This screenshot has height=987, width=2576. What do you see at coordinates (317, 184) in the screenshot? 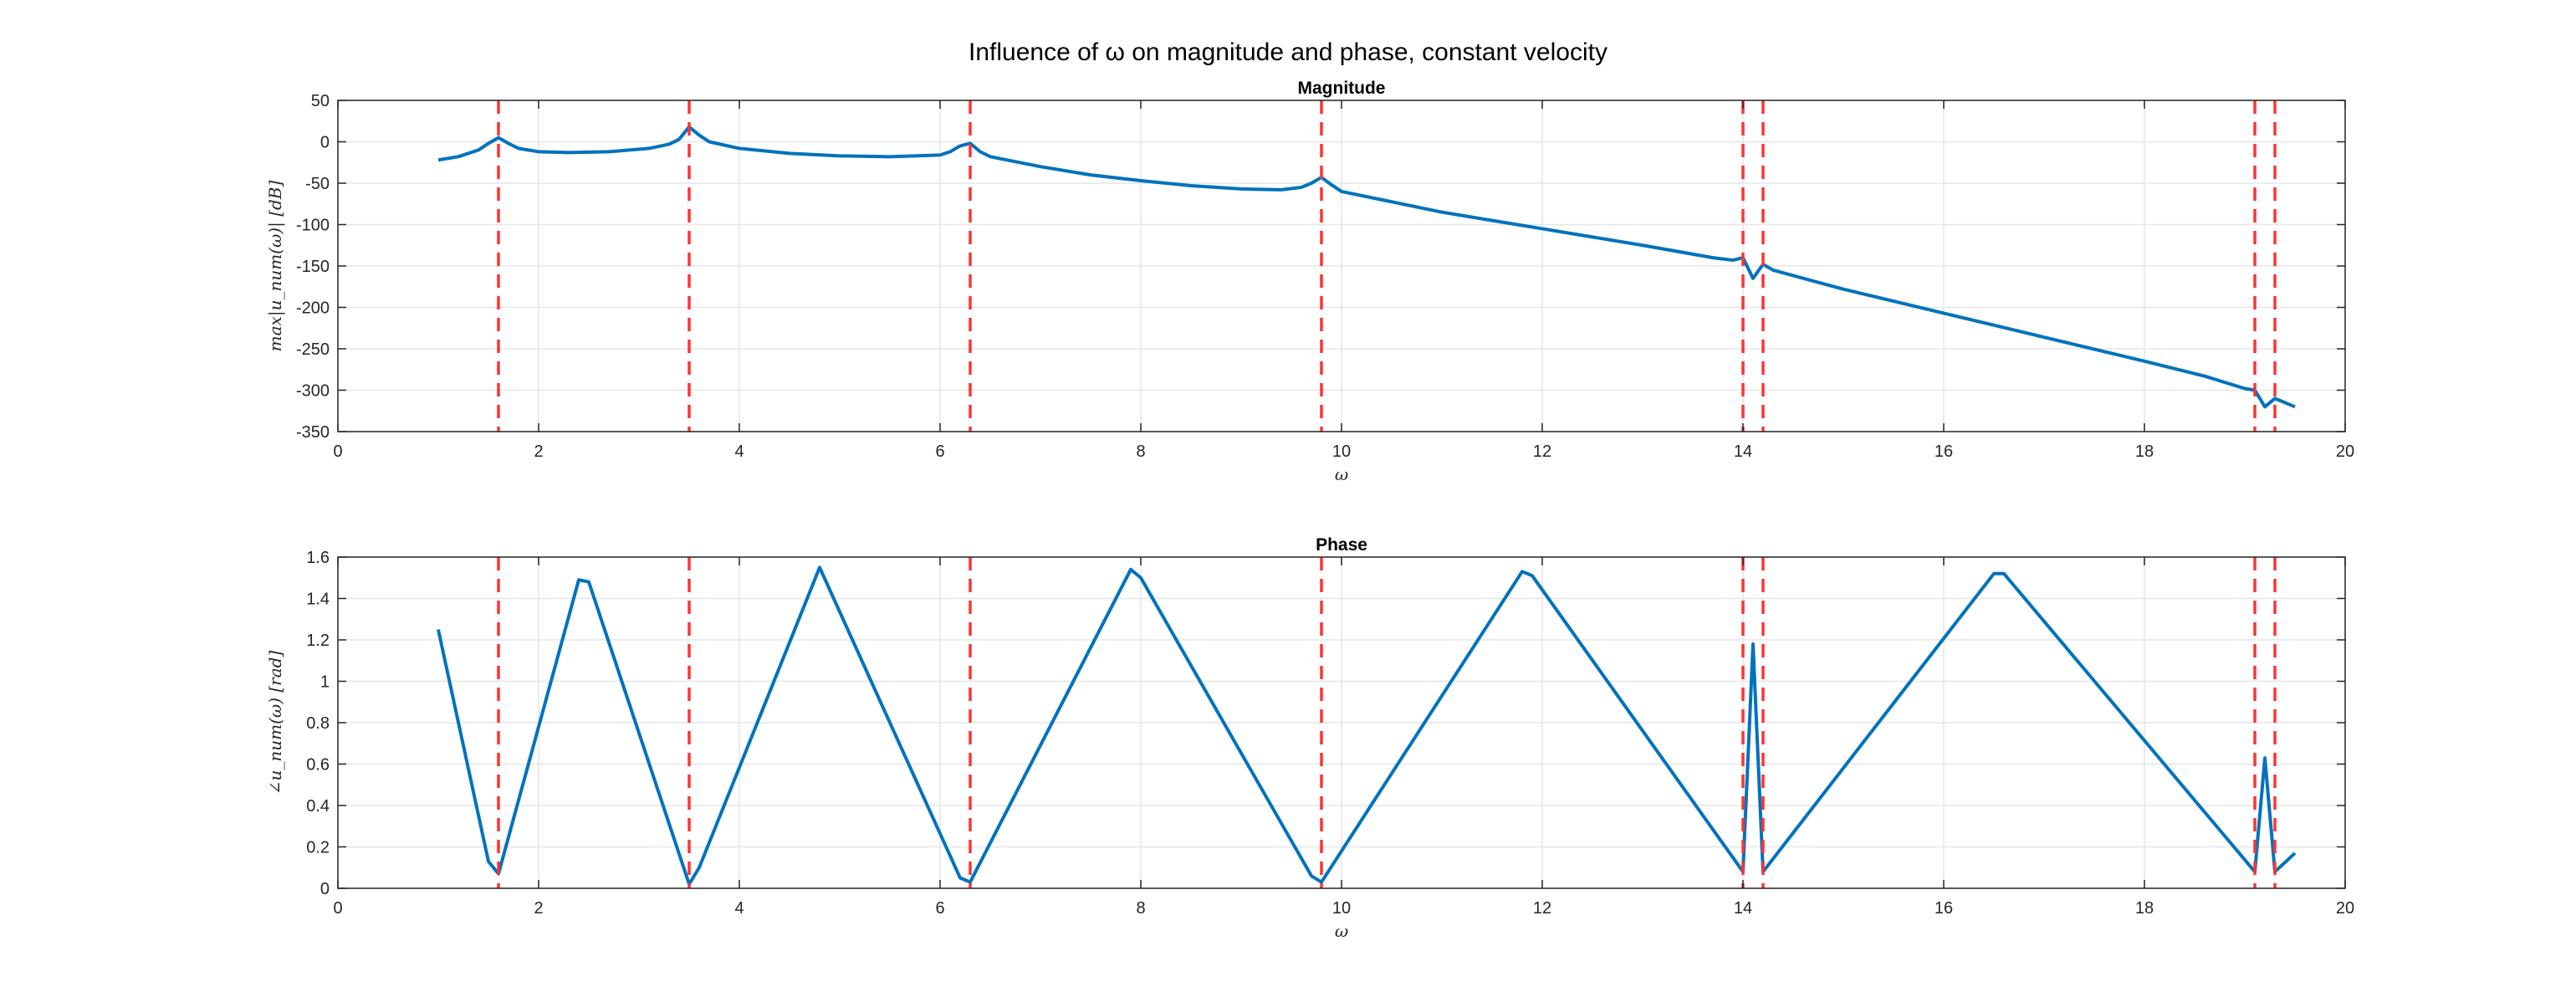
I see `y-tick-label: -50` at bounding box center [317, 184].